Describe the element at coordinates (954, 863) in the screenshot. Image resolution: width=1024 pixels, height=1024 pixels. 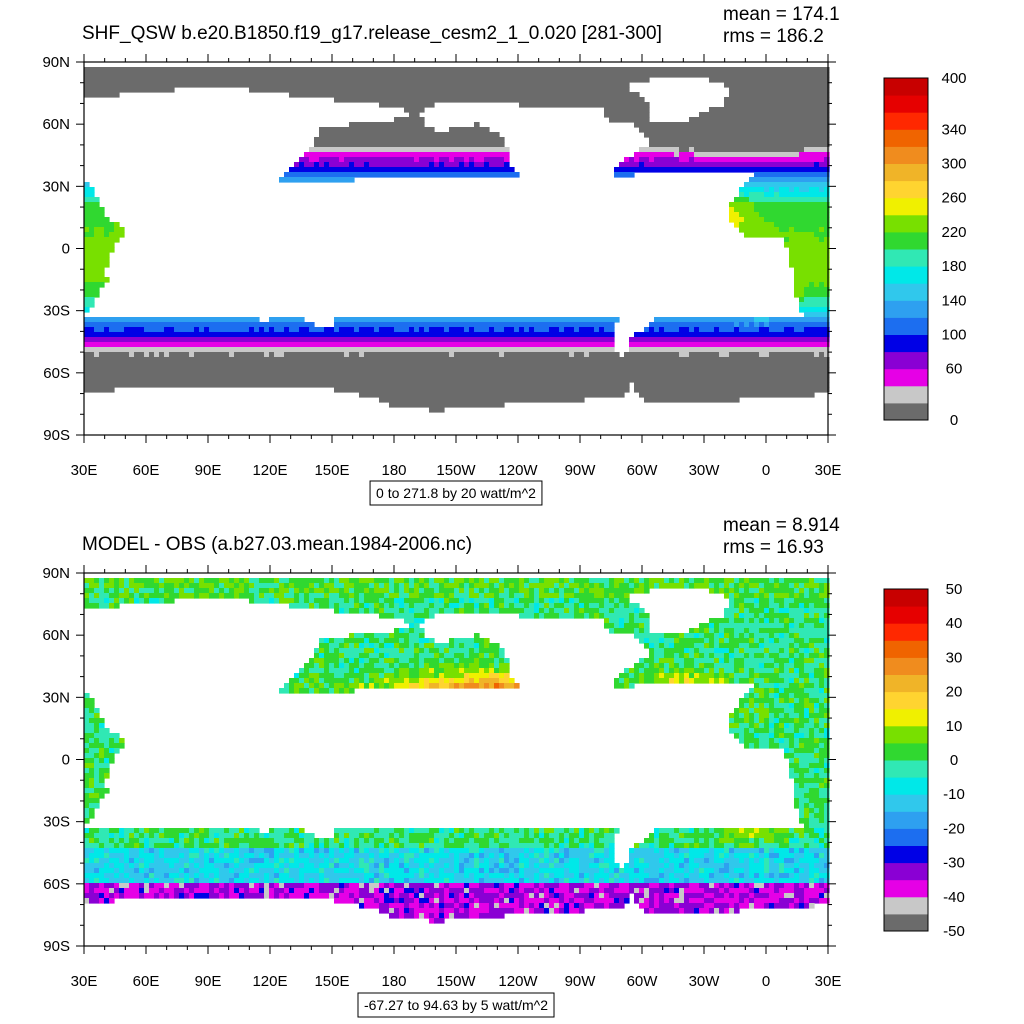
I see `colorbar-label: -30` at that location.